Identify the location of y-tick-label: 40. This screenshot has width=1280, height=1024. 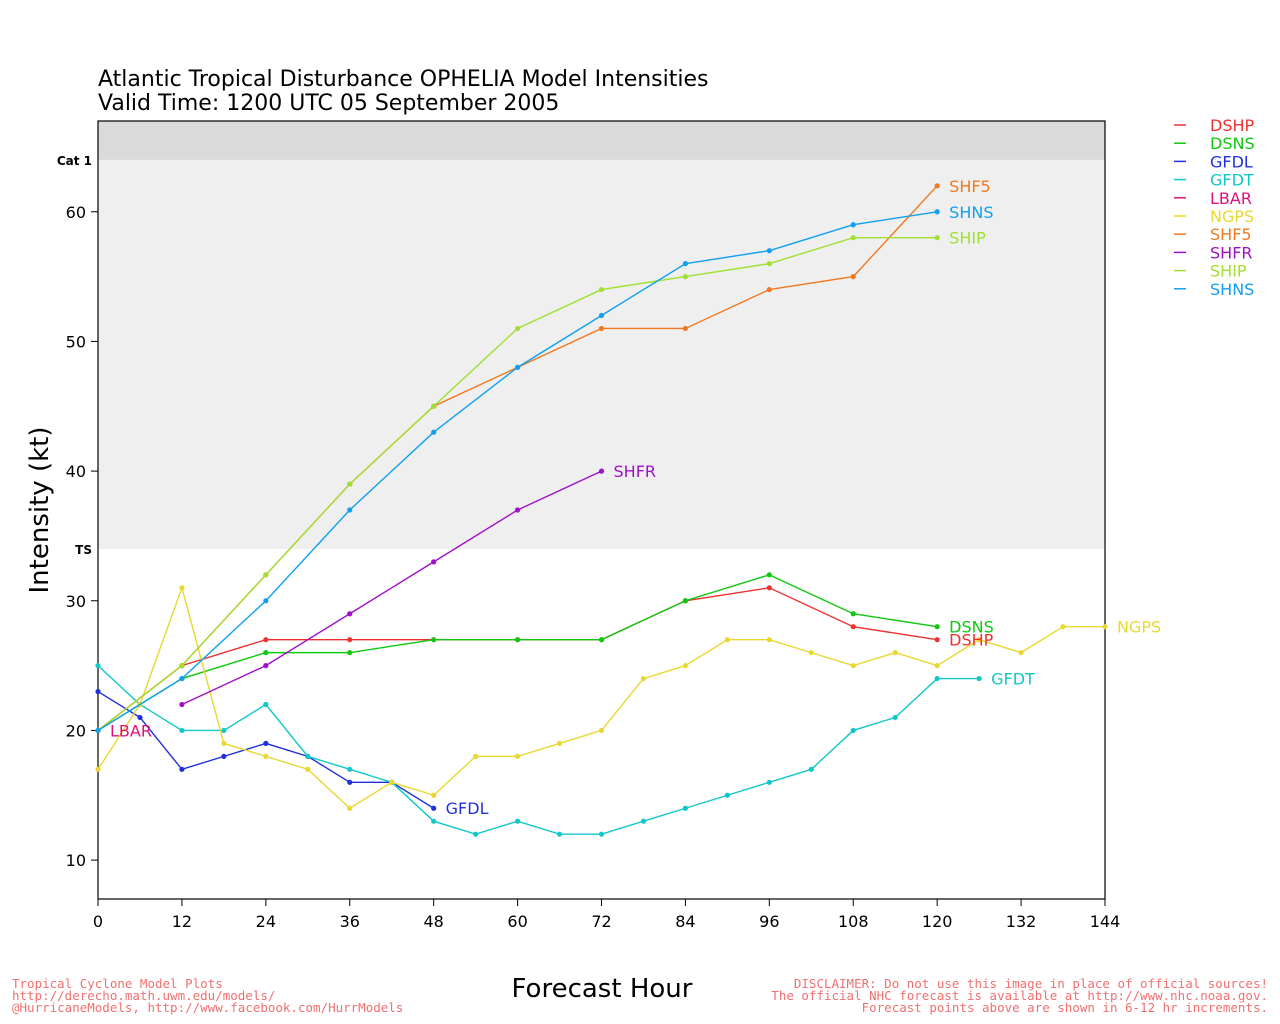
(76, 471).